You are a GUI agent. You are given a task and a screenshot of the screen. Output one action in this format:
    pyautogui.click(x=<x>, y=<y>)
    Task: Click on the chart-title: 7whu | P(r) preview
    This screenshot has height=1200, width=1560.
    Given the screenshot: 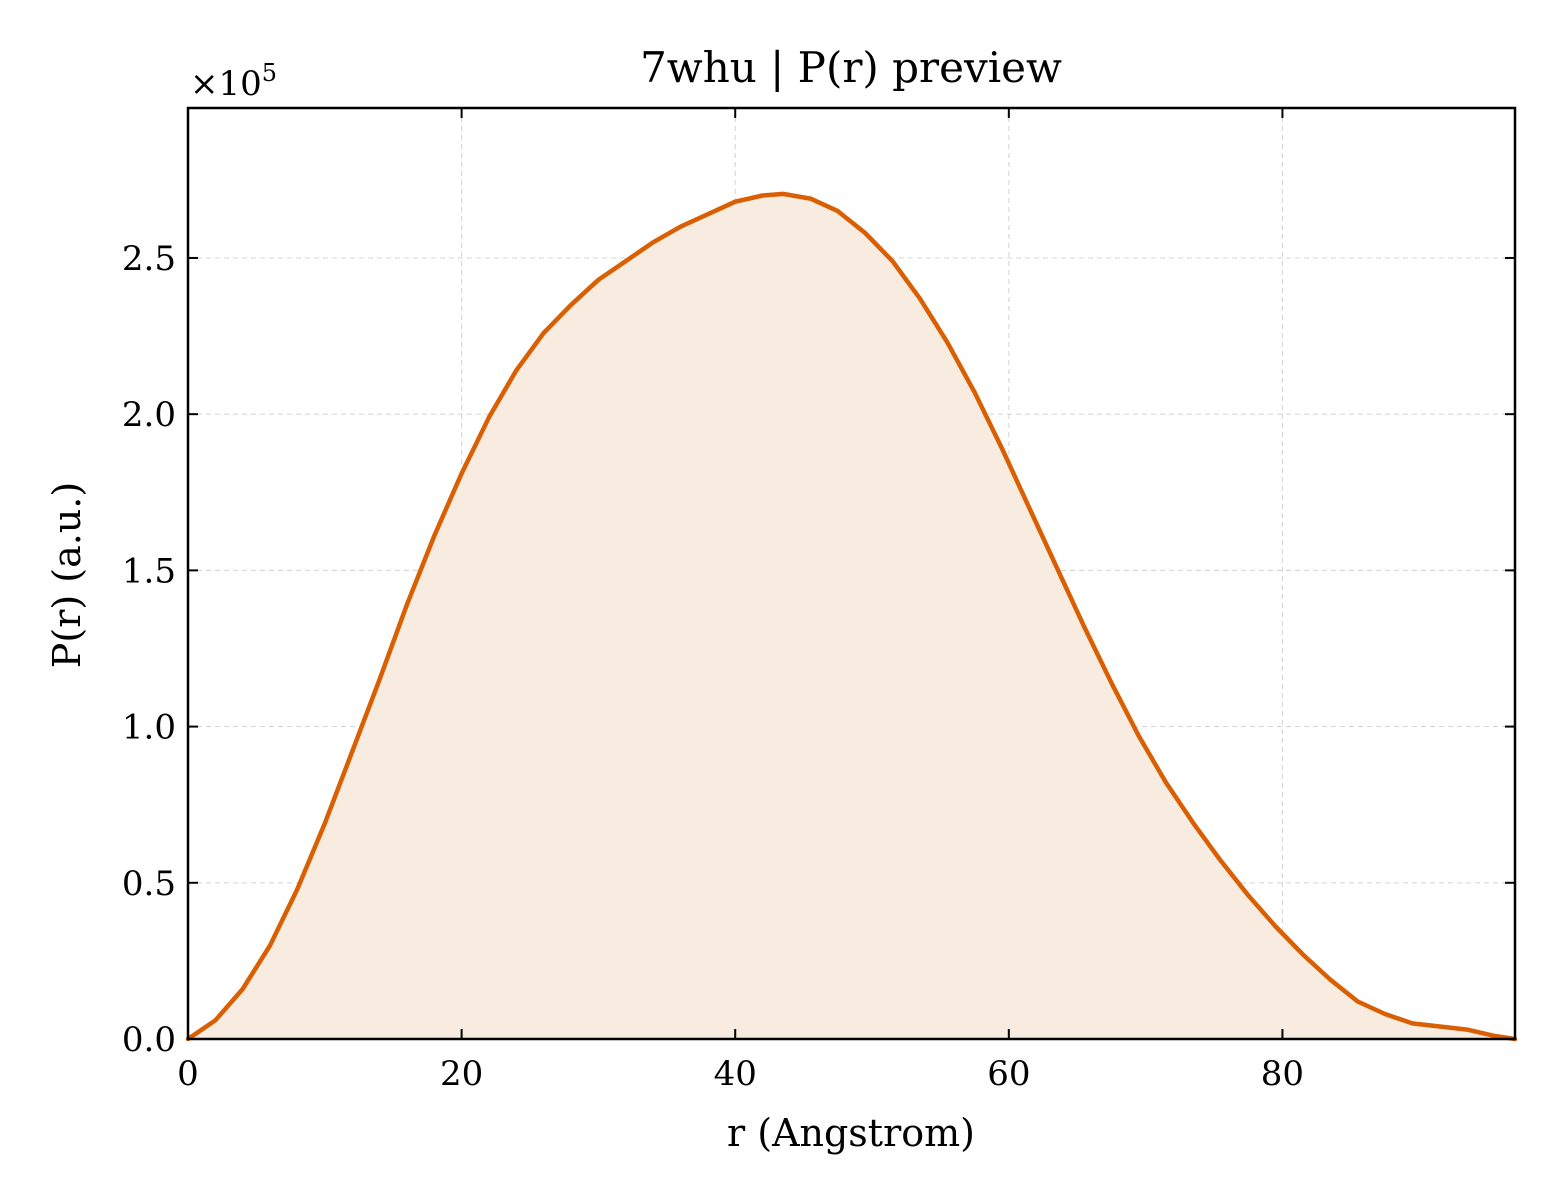 What is the action you would take?
    pyautogui.click(x=851, y=67)
    